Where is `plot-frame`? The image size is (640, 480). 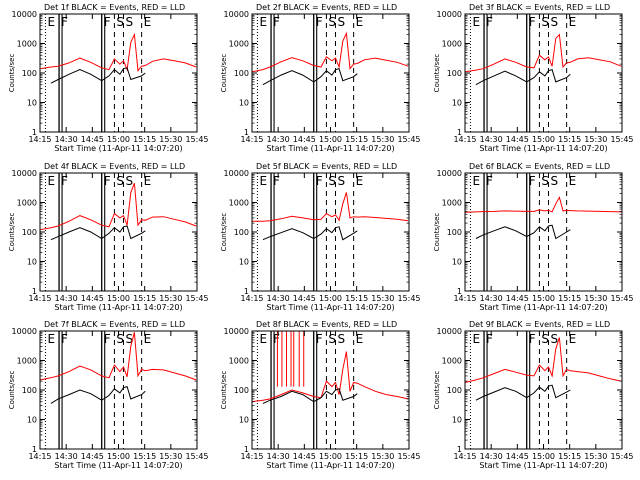 plot-frame is located at coordinates (118, 232).